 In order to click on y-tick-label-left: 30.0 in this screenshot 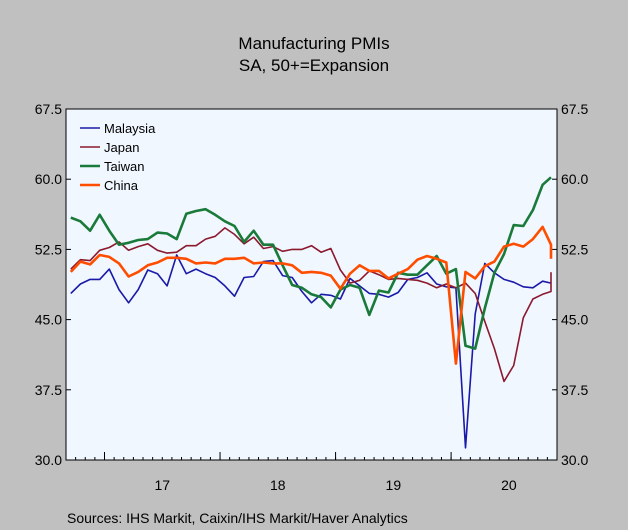, I will do `click(48, 460)`.